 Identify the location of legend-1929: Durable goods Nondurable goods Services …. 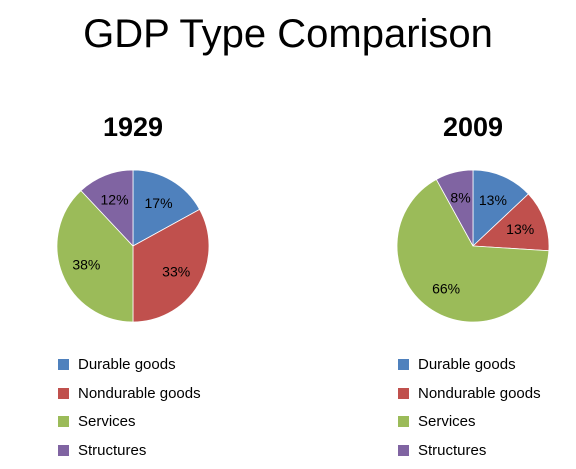
(129, 407).